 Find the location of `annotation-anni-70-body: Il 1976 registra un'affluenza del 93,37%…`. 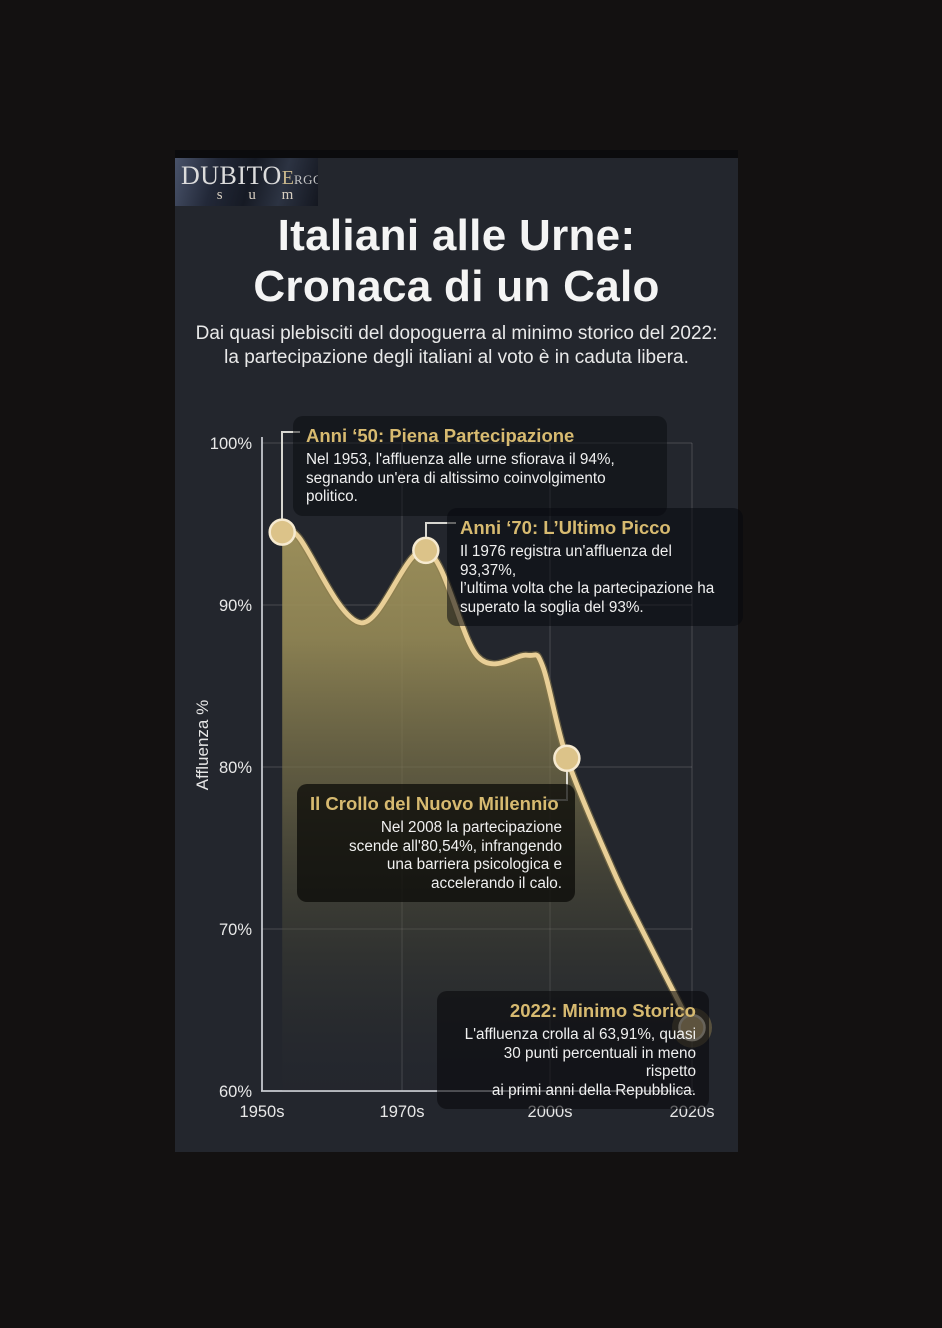

annotation-anni-70-body: Il 1976 registra un'affluenza del 93,37%… is located at coordinates (587, 579).